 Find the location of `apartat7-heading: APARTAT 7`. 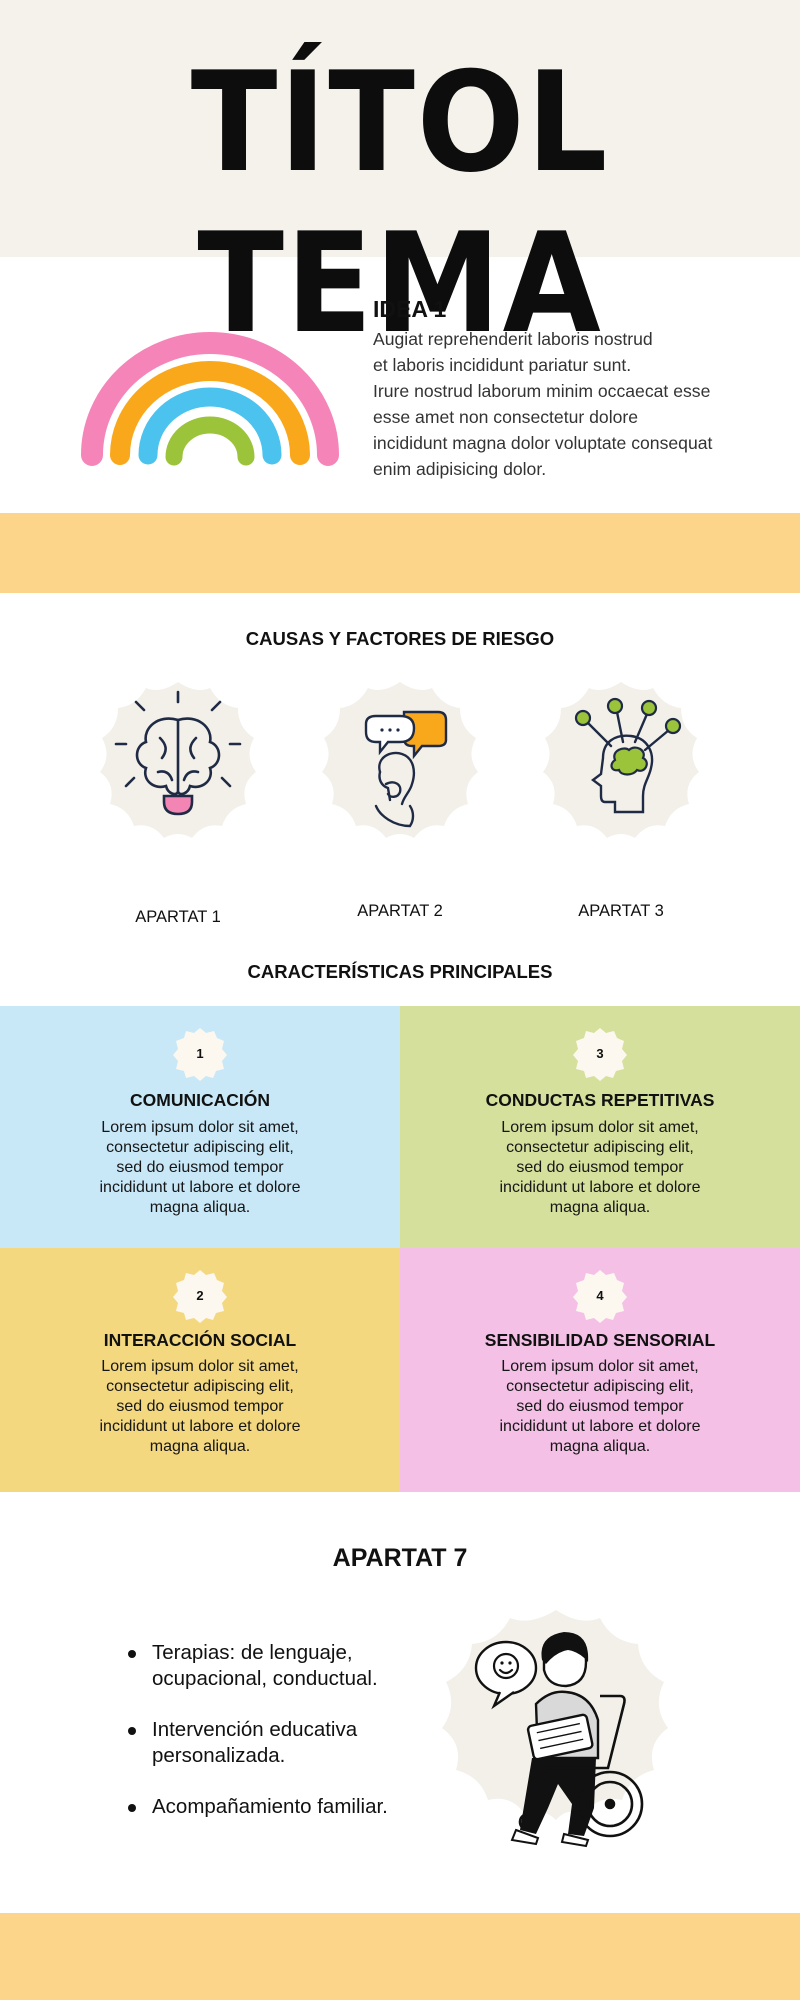

apartat7-heading: APARTAT 7 is located at coordinates (400, 1558).